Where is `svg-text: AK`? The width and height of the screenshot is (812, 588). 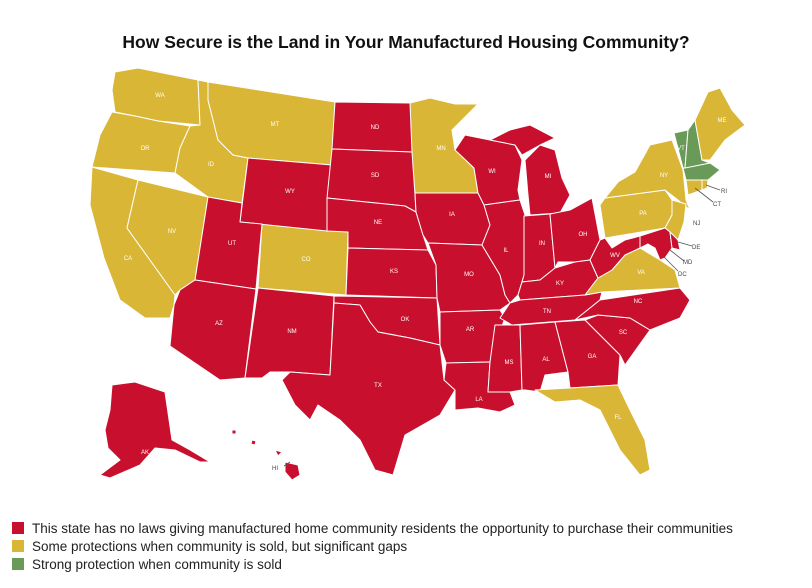 svg-text: AK is located at coordinates (145, 453).